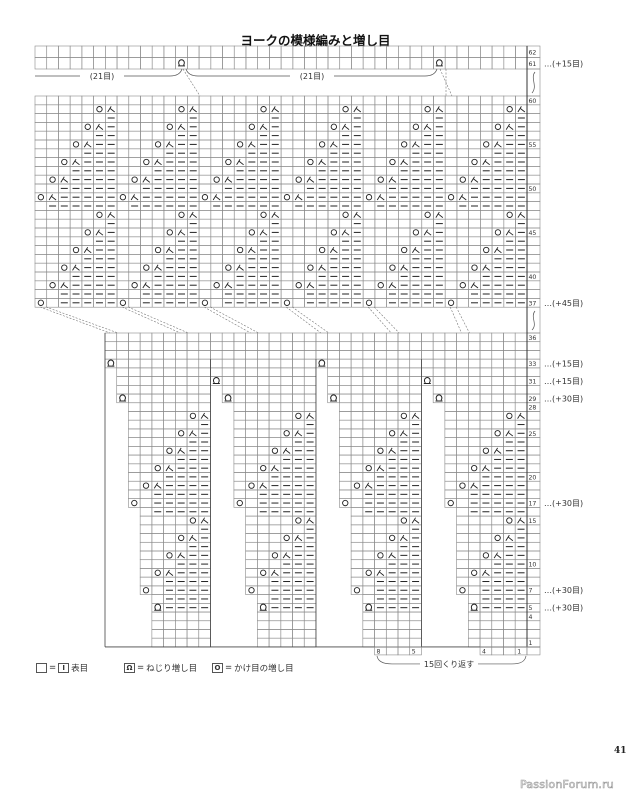 The width and height of the screenshot is (631, 800). What do you see at coordinates (234, 320) in the screenshot?
I see `connector-line` at bounding box center [234, 320].